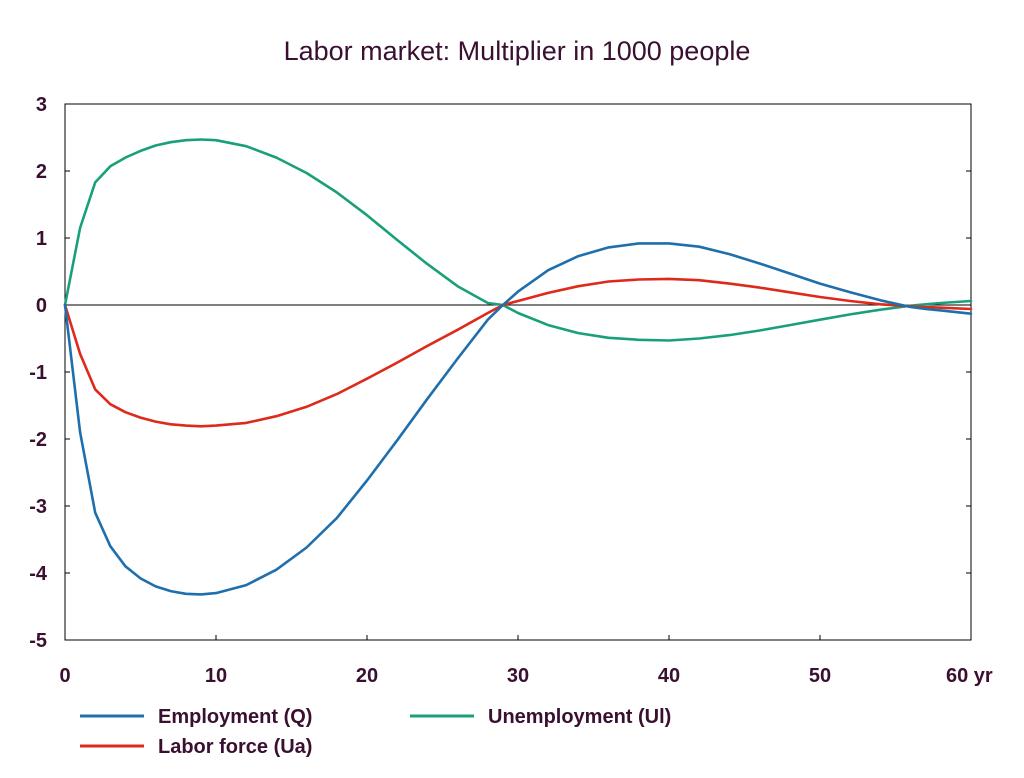  Describe the element at coordinates (41, 105) in the screenshot. I see `y-tick-label: 3` at that location.